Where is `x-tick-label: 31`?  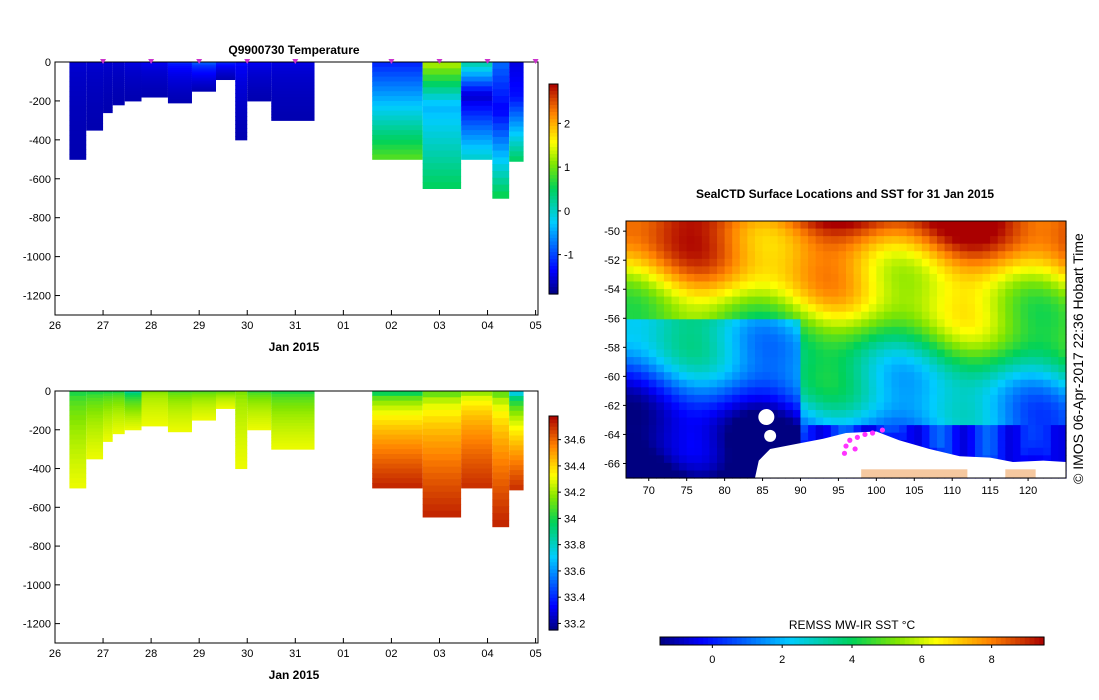
x-tick-label: 31 is located at coordinates (295, 654).